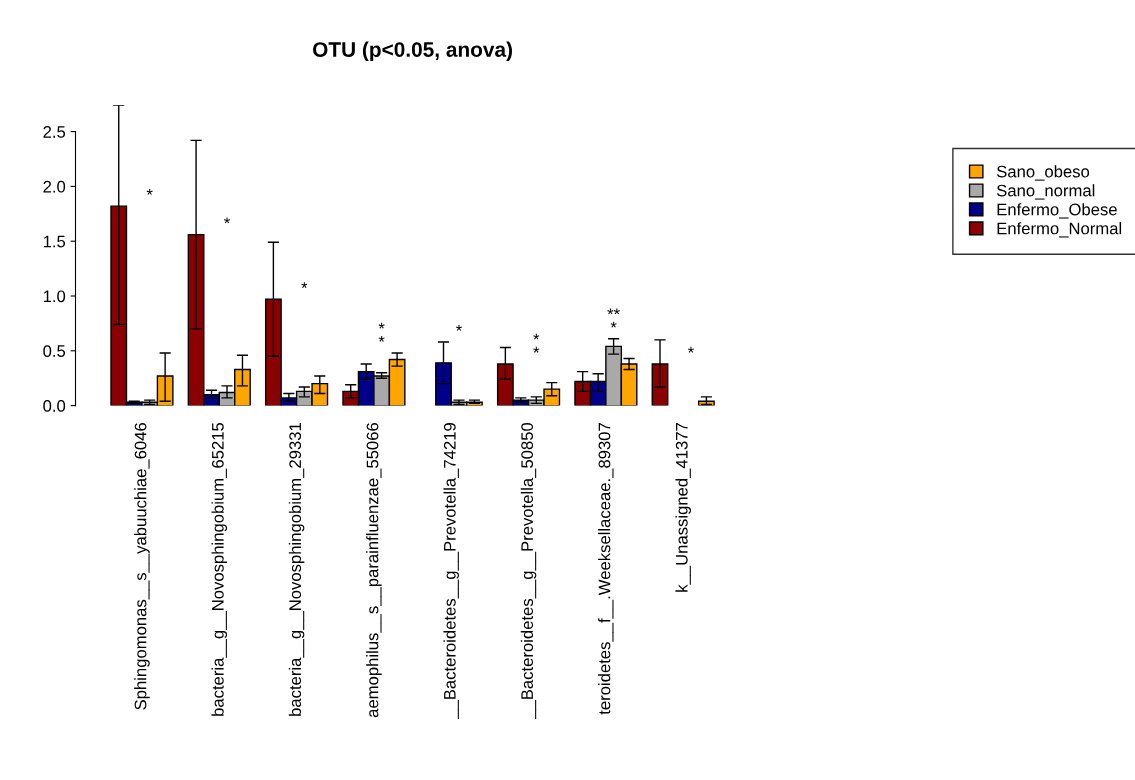 Image resolution: width=1135 pixels, height=780 pixels. I want to click on x-tick-label: k__Unassigned_41377, so click(683, 507).